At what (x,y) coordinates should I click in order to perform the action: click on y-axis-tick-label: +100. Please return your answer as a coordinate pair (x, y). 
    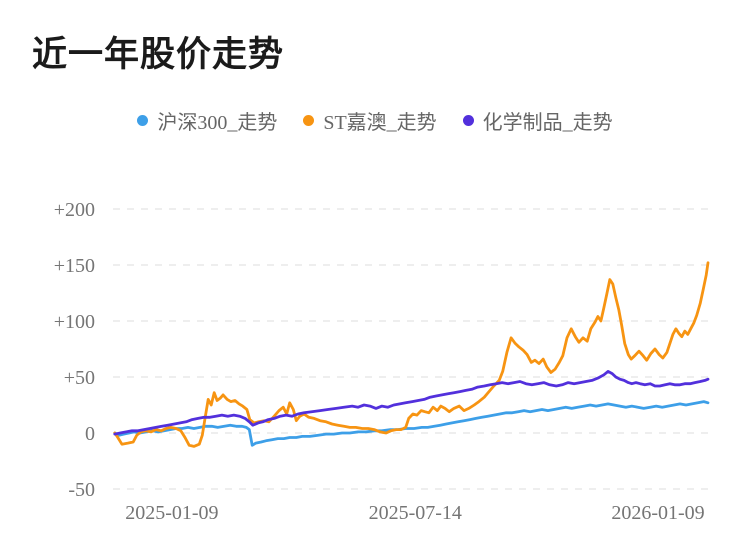
    Looking at the image, I should click on (74, 322).